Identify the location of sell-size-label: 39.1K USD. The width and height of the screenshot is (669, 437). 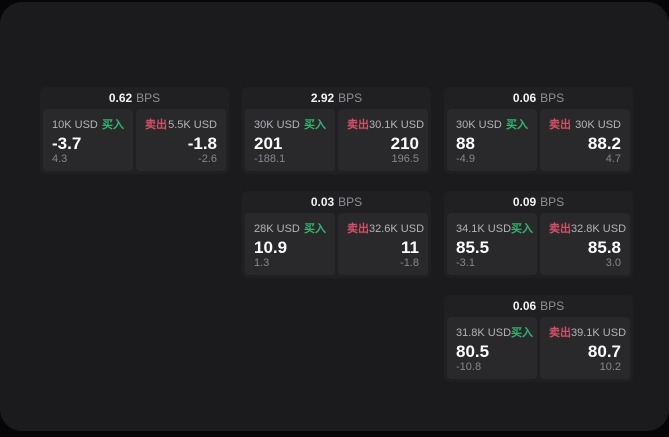
(599, 333).